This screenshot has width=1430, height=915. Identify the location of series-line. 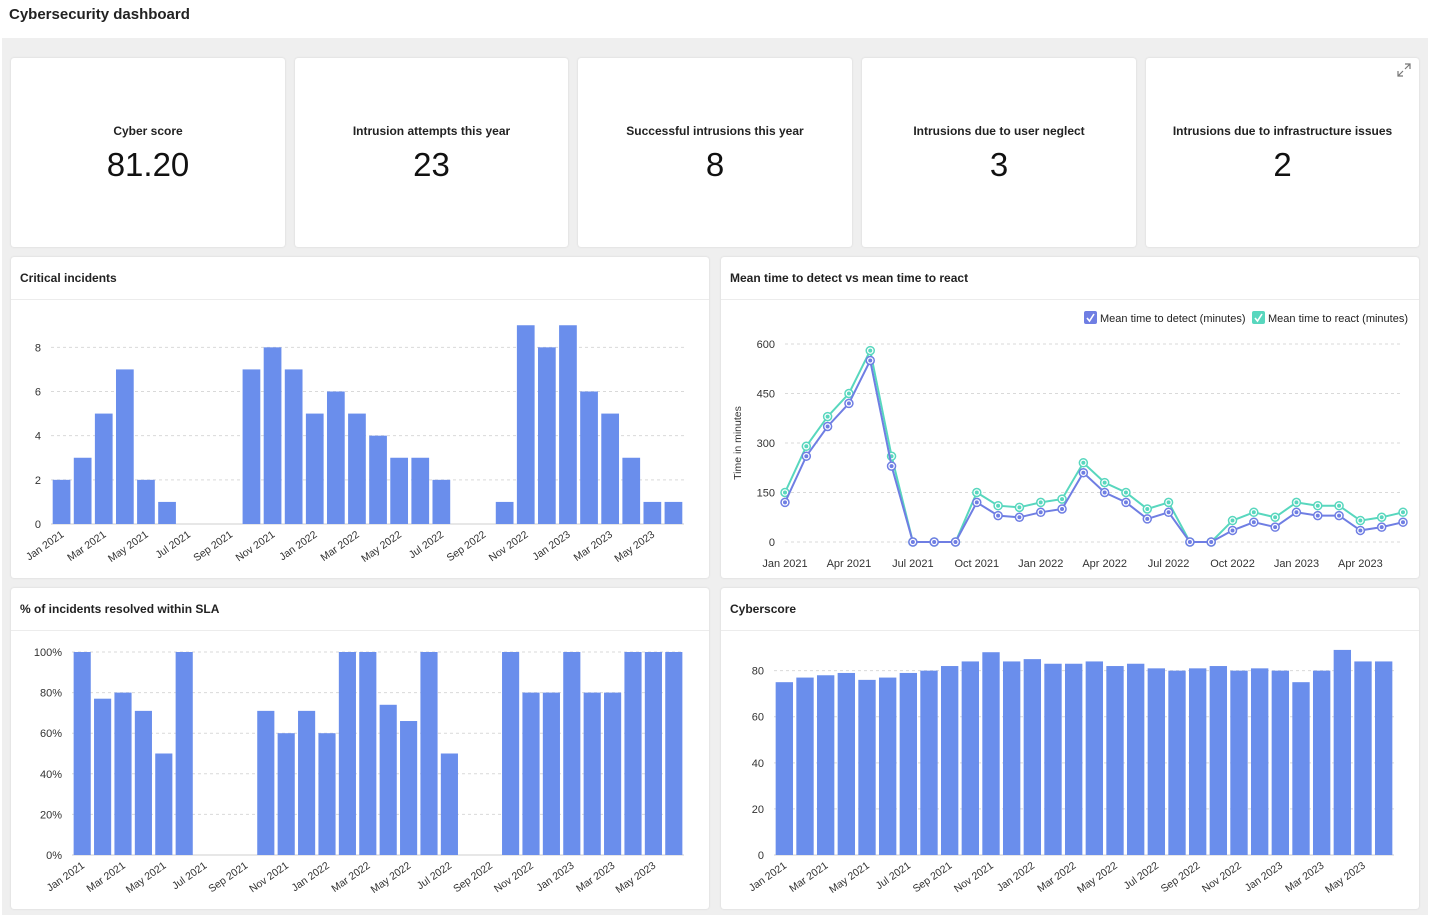
(1094, 445).